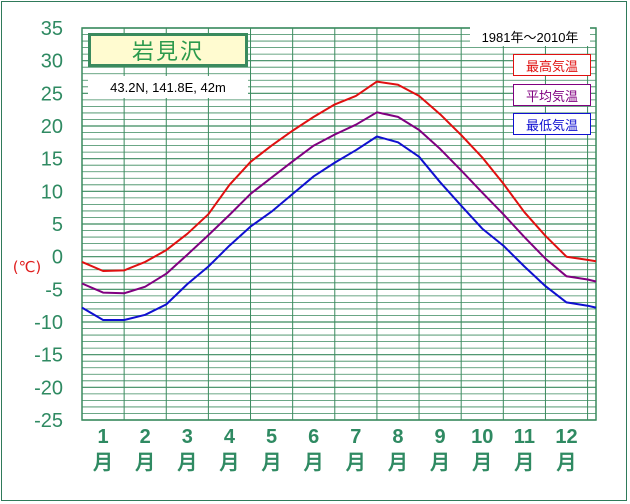 The image size is (630, 504). What do you see at coordinates (52, 62) in the screenshot?
I see `y-tick-label: 30` at bounding box center [52, 62].